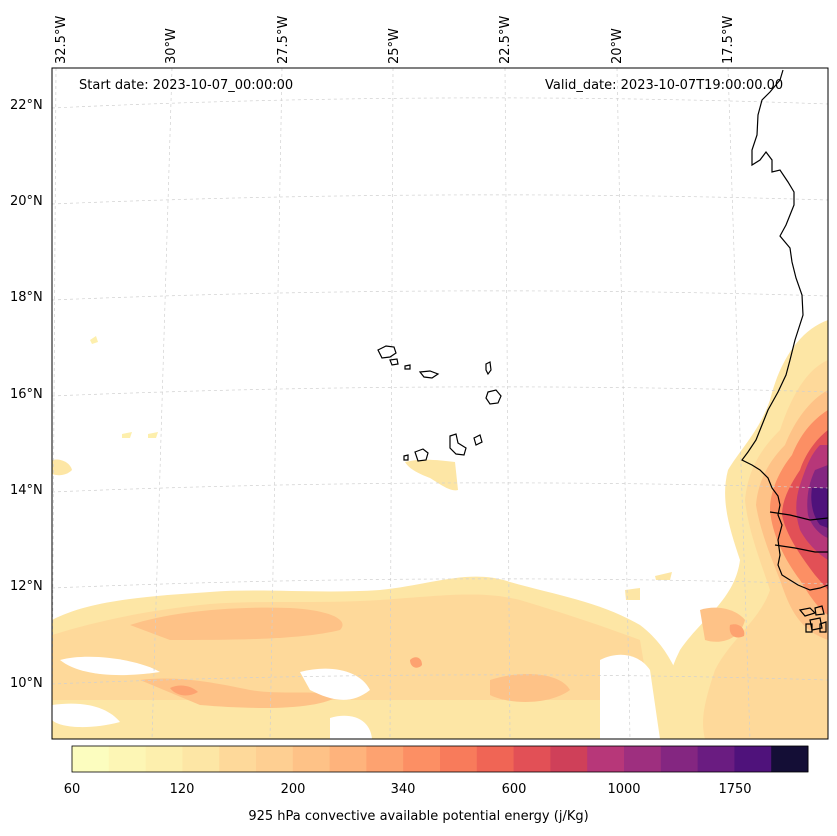  I want to click on colorbar-tick-340: 340, so click(403, 789).